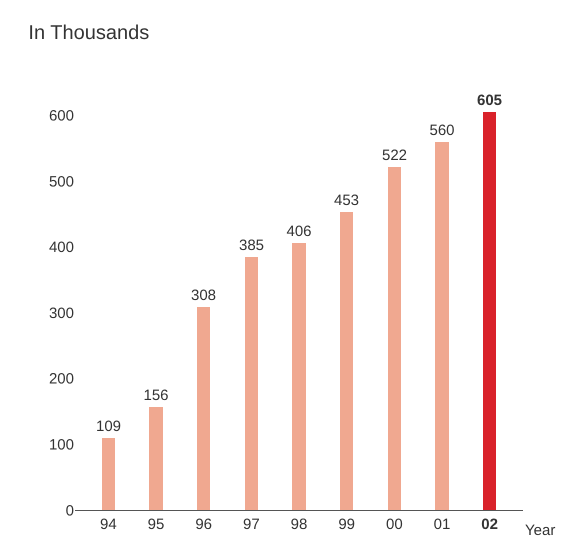 The height and width of the screenshot is (560, 568). I want to click on y-tick-label: 400, so click(61, 247).